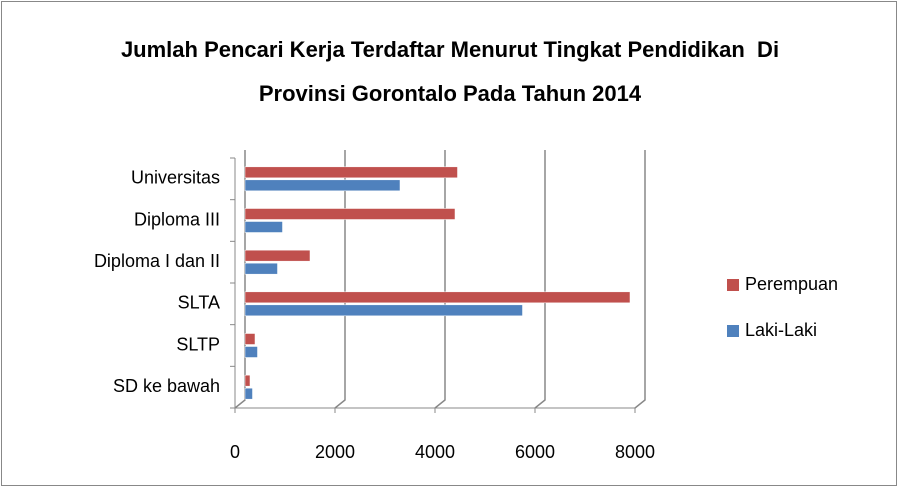 The width and height of the screenshot is (899, 488). I want to click on y-tick-label: SLTA, so click(199, 303).